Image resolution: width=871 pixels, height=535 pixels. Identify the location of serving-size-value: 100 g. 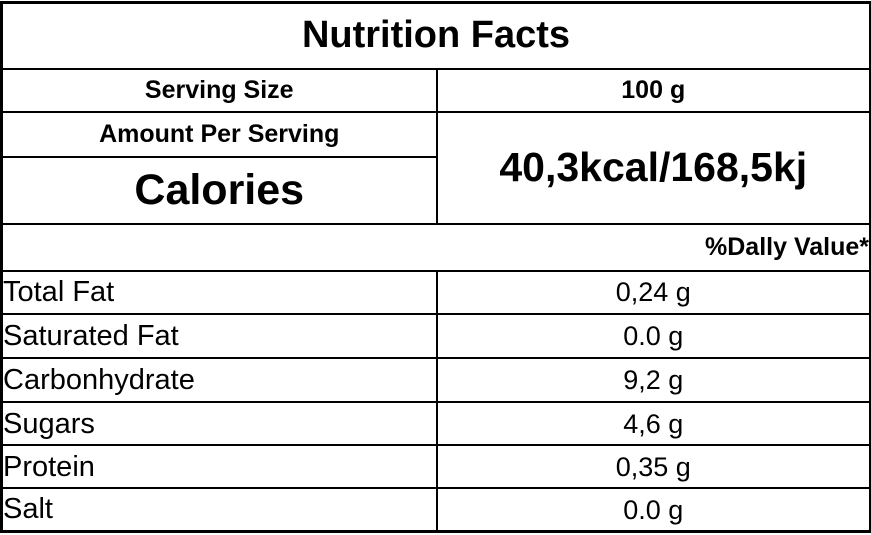
(653, 90).